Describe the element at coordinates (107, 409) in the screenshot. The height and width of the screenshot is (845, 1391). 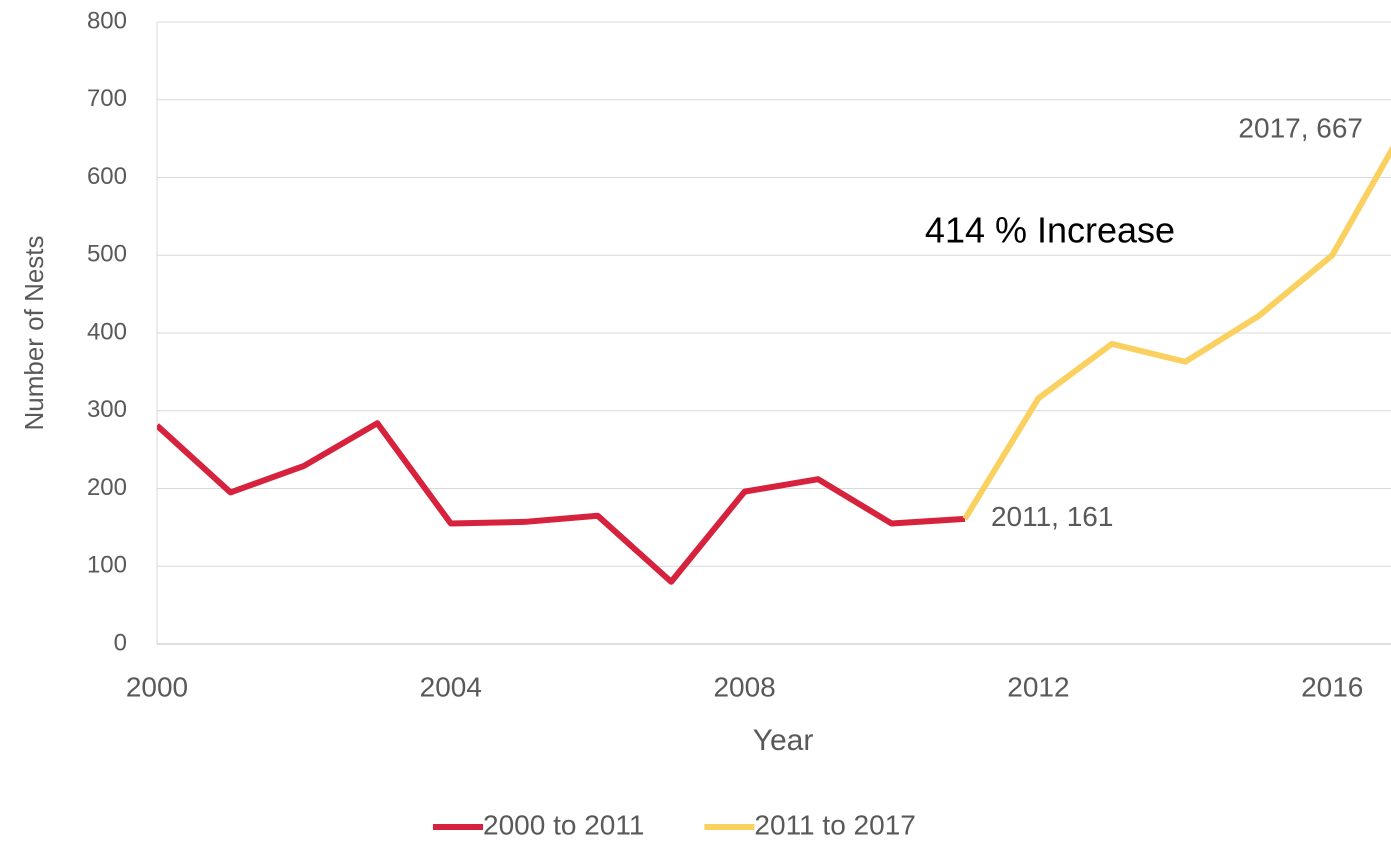
I see `y-tick-label: 300` at that location.